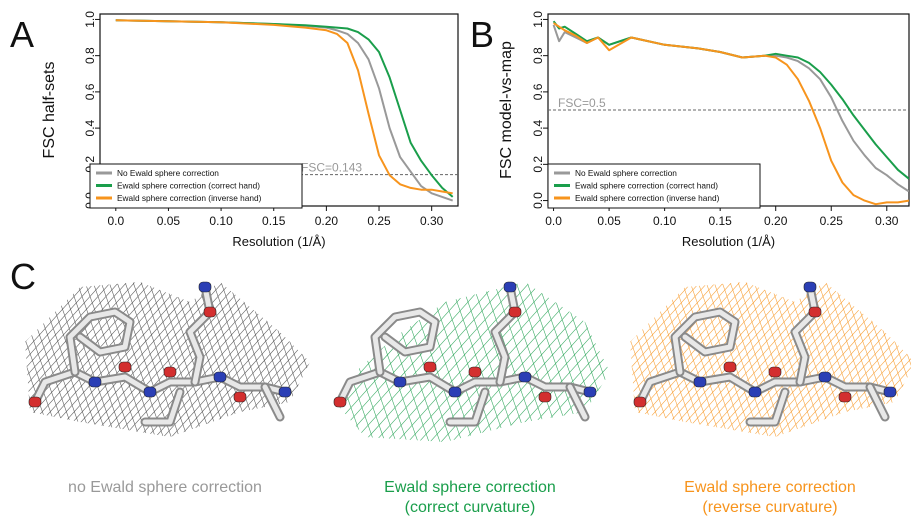 The image size is (911, 519). What do you see at coordinates (482, 34) in the screenshot?
I see `panel-letter-b: B` at bounding box center [482, 34].